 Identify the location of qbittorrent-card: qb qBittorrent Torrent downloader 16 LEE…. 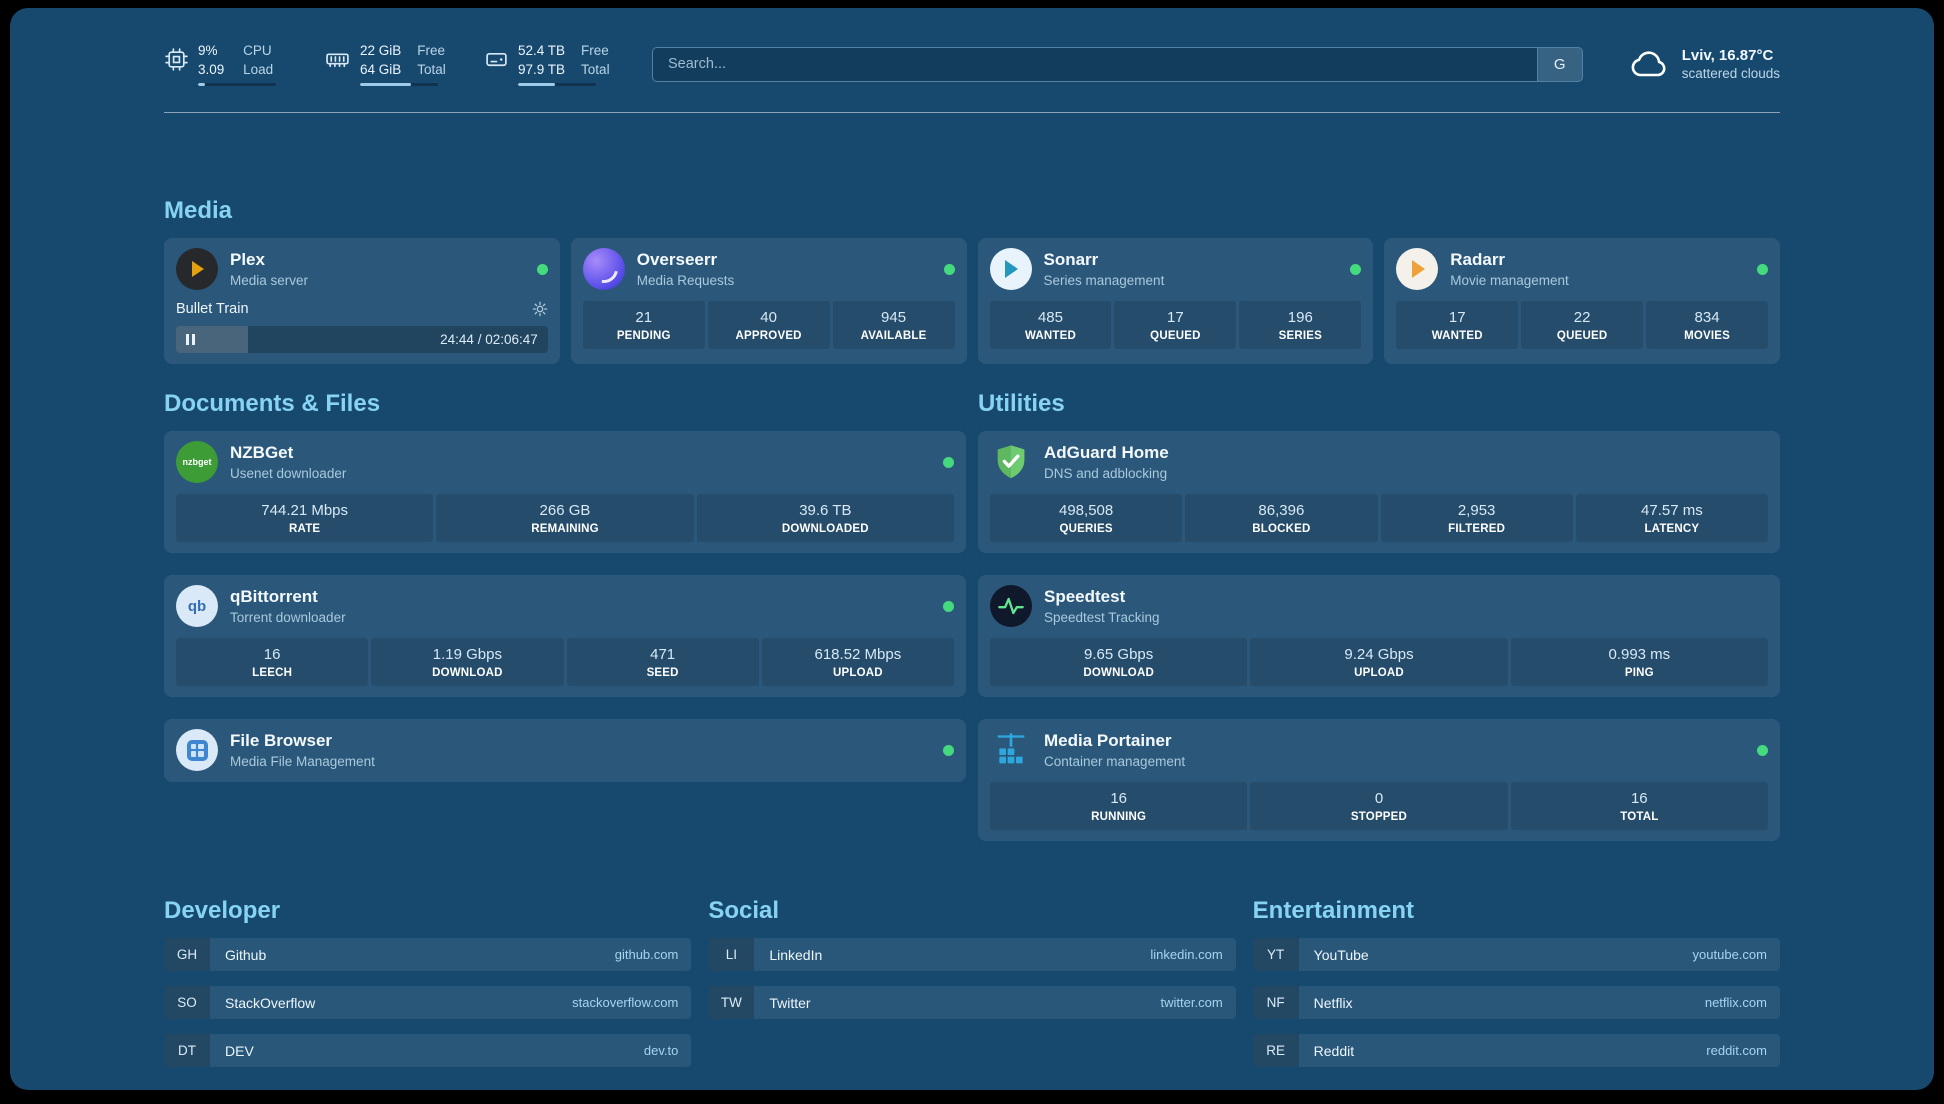
(565, 636).